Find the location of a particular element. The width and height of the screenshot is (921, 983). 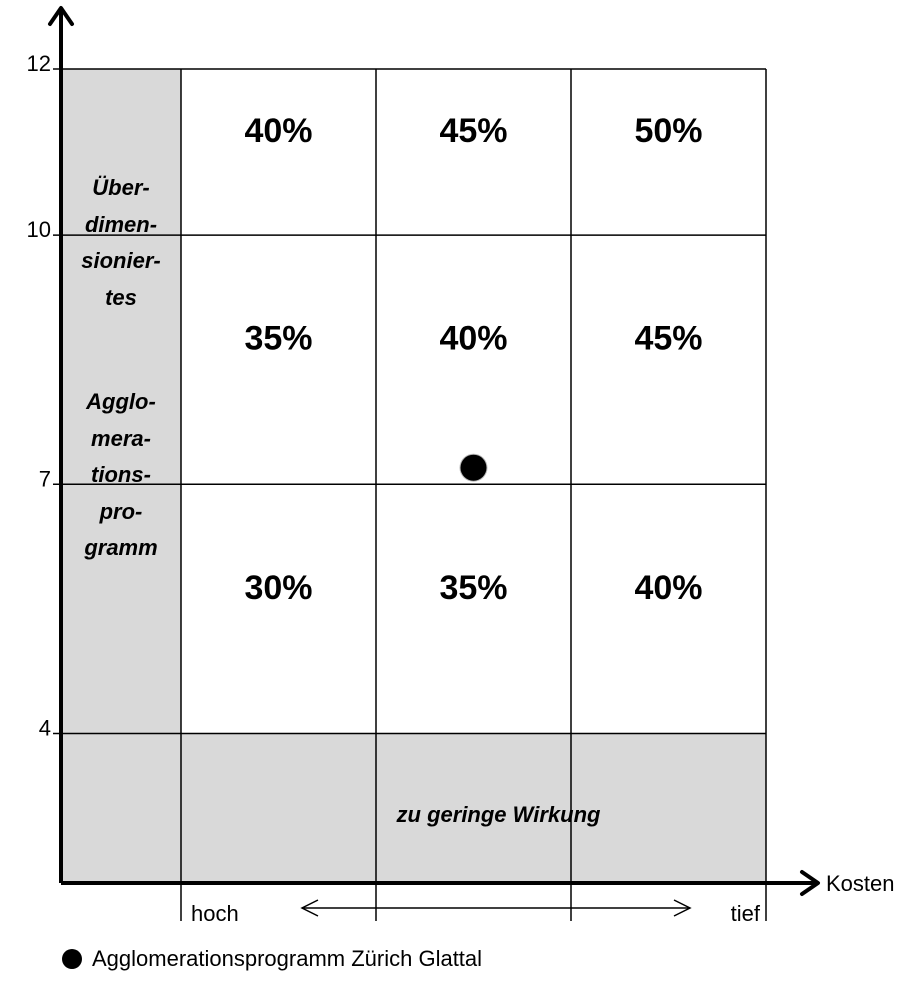

legend-label-1: Agglomerationsprogramm Zürich Glattal is located at coordinates (287, 958).